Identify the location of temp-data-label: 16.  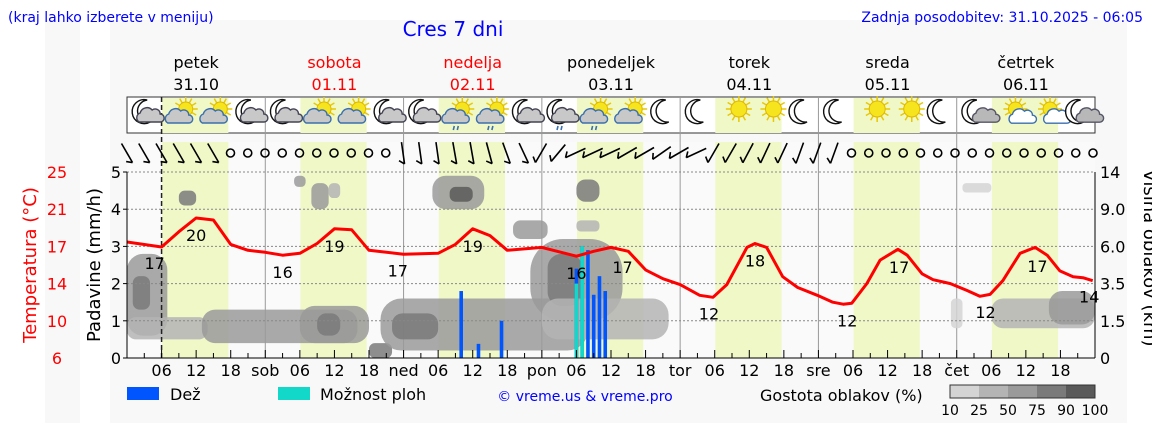
(282, 272).